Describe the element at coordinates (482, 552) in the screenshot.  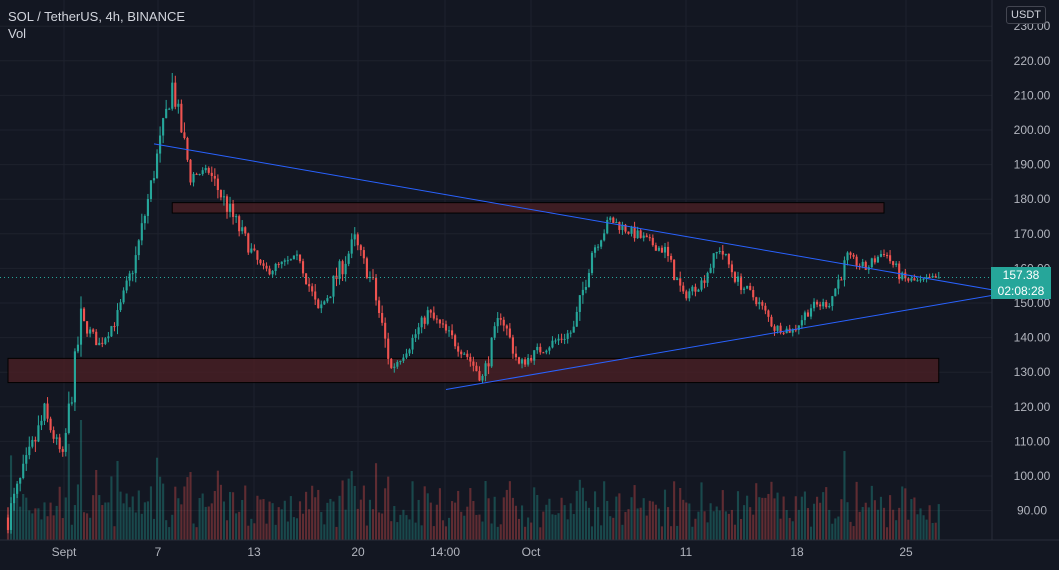
I see `time-axis: Sept 7 13 20 14:00 Oct 11 18 25` at that location.